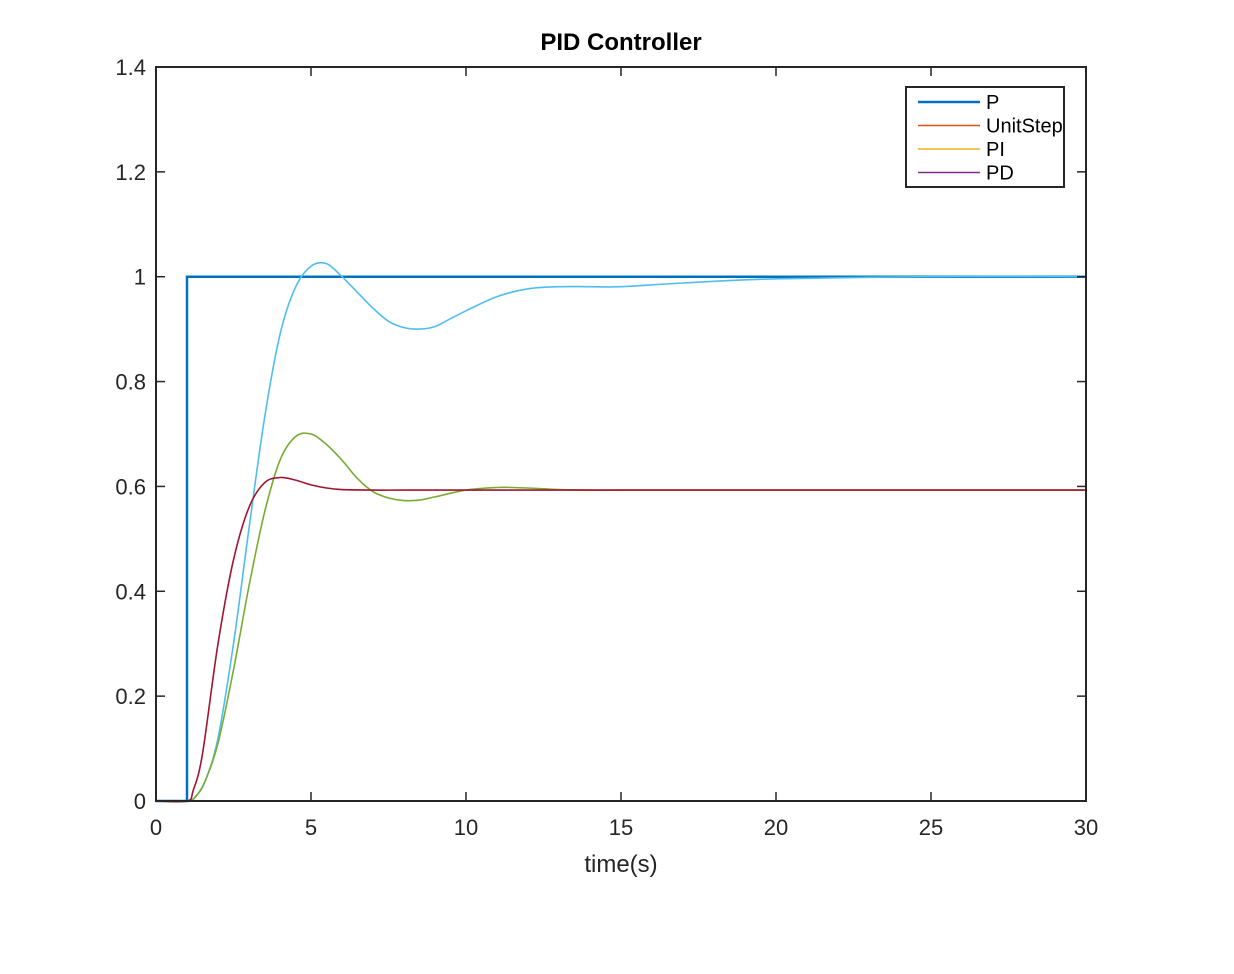  What do you see at coordinates (992, 103) in the screenshot?
I see `legend-label: P` at bounding box center [992, 103].